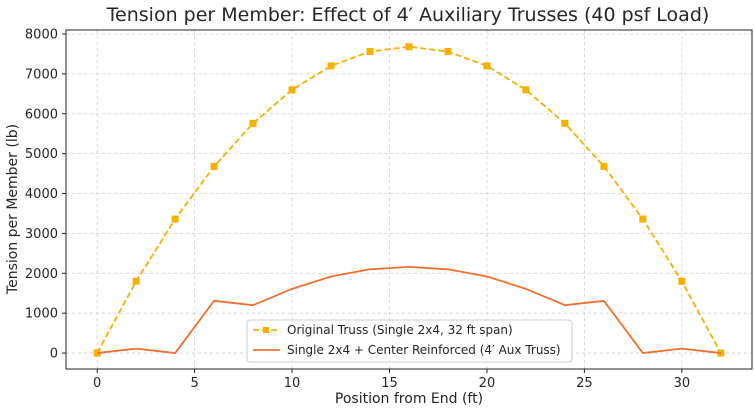 The image size is (755, 414). What do you see at coordinates (41, 34) in the screenshot?
I see `y-tick-label: 8000` at bounding box center [41, 34].